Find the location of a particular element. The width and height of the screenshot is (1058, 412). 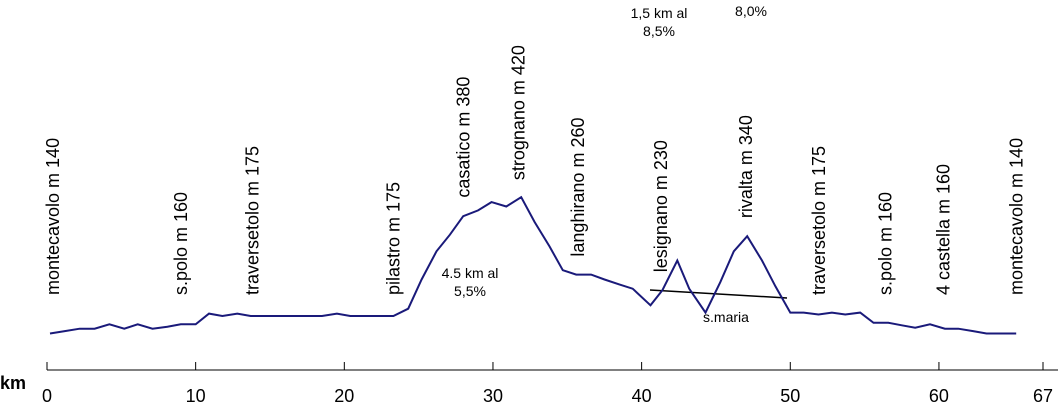

annotation: 8,5% is located at coordinates (659, 31).